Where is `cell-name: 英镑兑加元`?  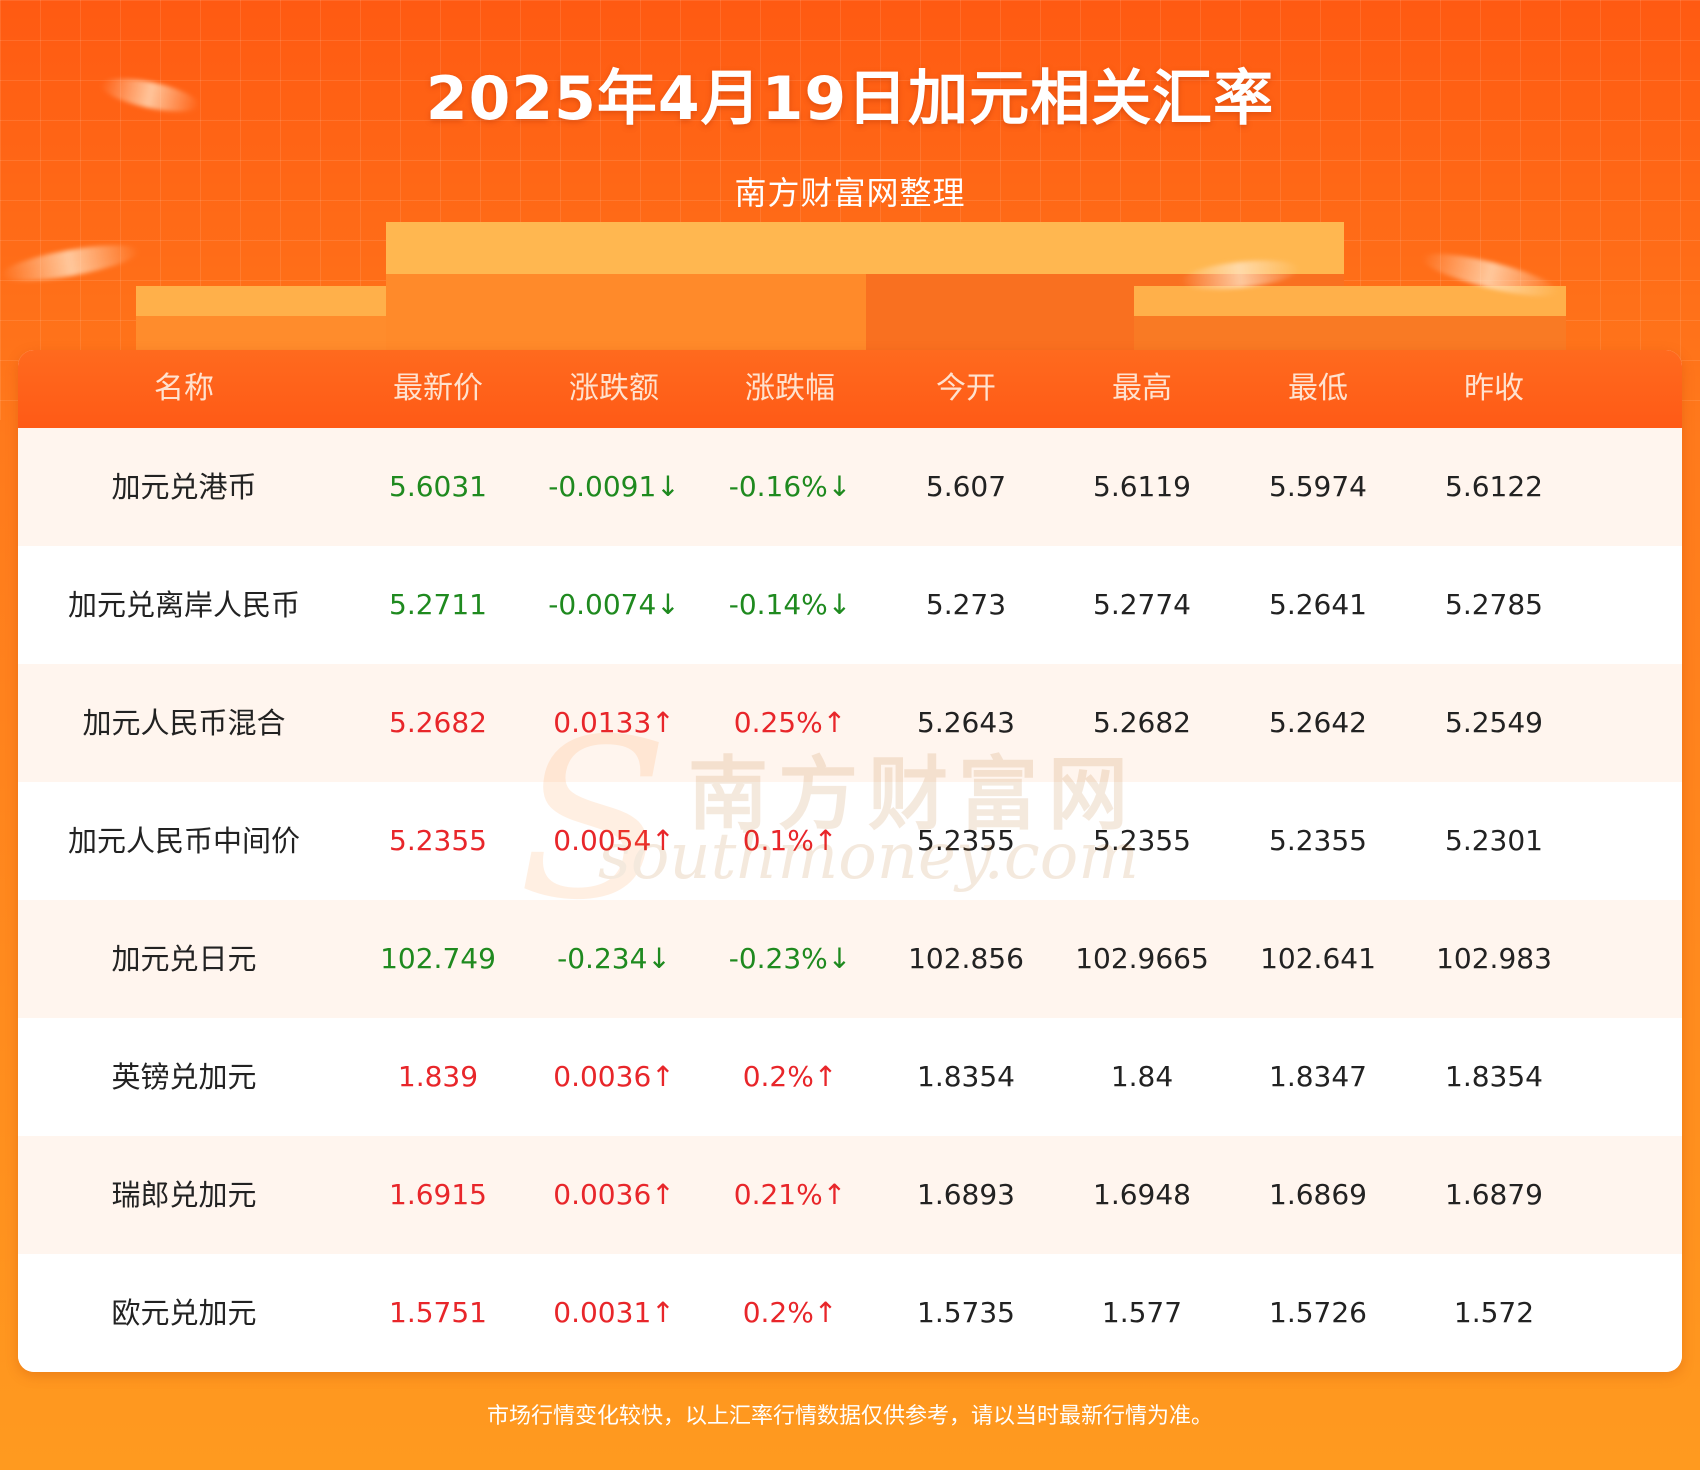 cell-name: 英镑兑加元 is located at coordinates (184, 1077).